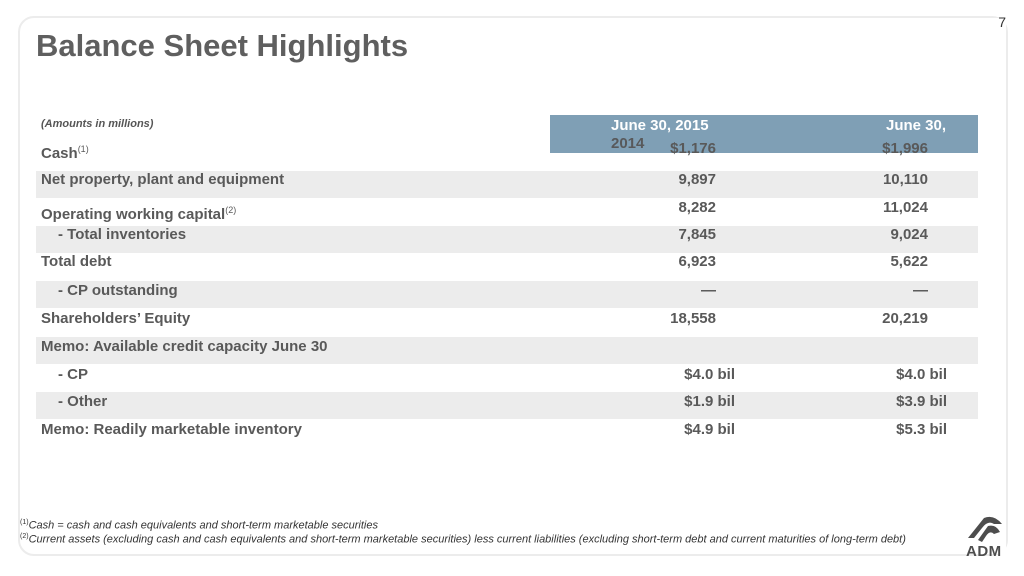 This screenshot has width=1024, height=576. Describe the element at coordinates (709, 401) in the screenshot. I see `value-2015: $1.9 bil` at that location.